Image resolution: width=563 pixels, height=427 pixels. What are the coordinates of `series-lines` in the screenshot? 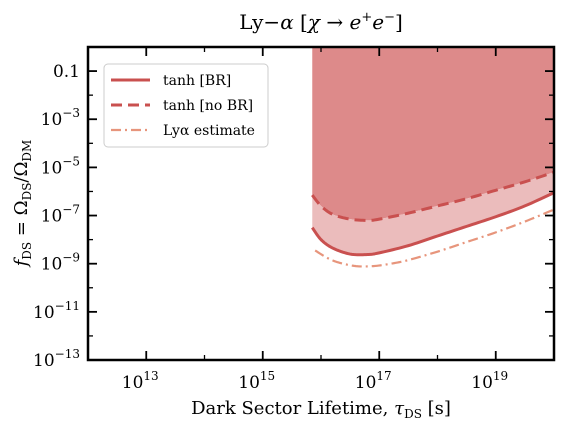 It's located at (432, 219).